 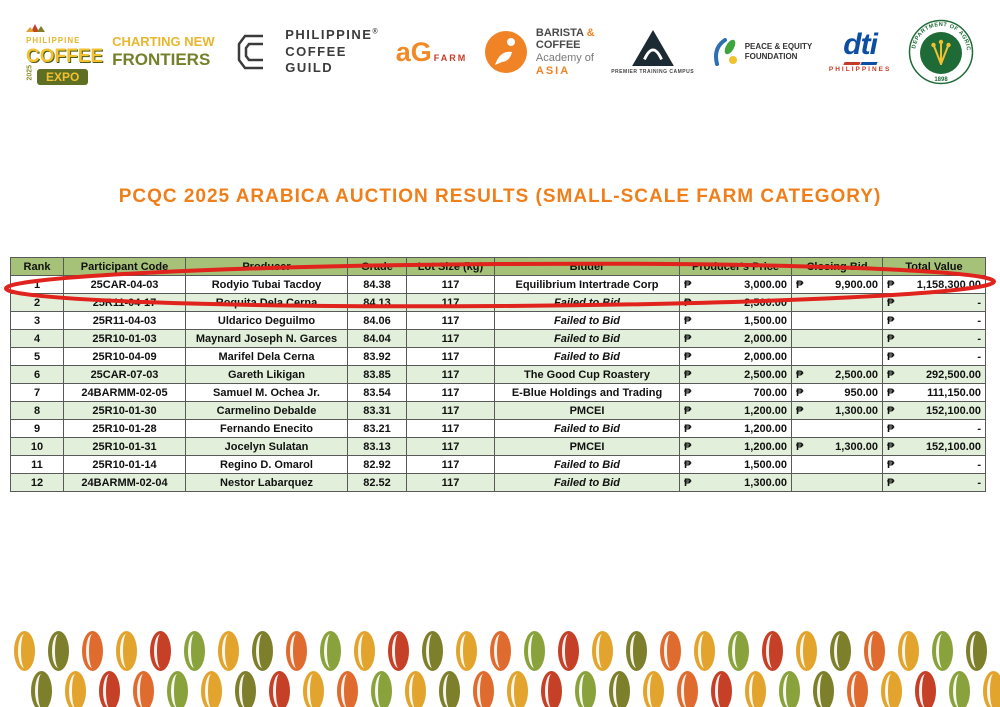 I want to click on coffee-expo-wordmark: PHILIPPINE COFFEE 2025 EXPO, so click(x=64, y=52).